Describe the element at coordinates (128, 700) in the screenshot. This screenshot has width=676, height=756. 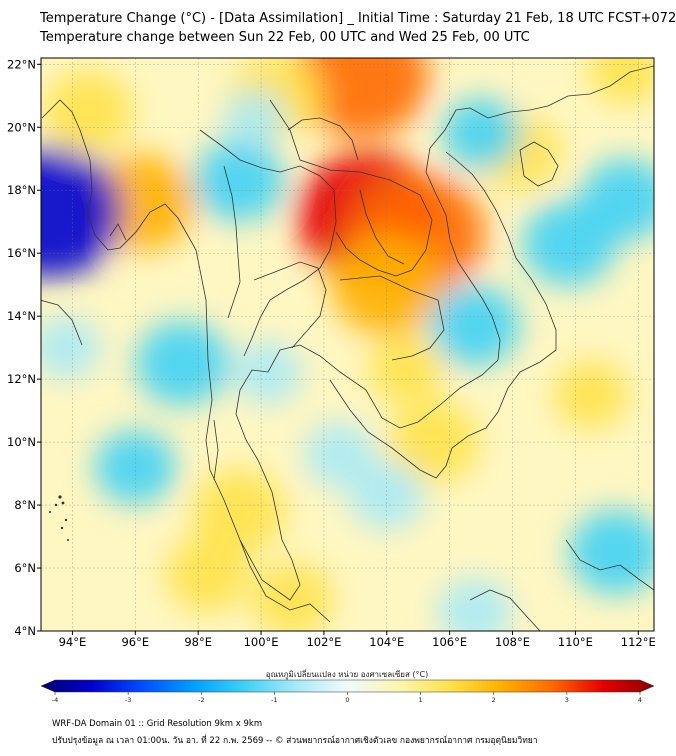
I see `colorbar-tick-label: -3` at that location.